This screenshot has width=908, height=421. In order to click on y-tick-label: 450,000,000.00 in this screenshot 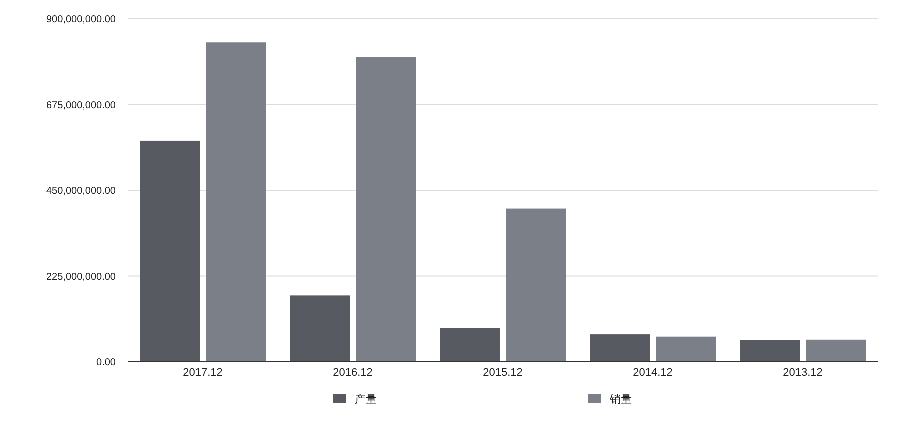, I will do `click(81, 191)`.